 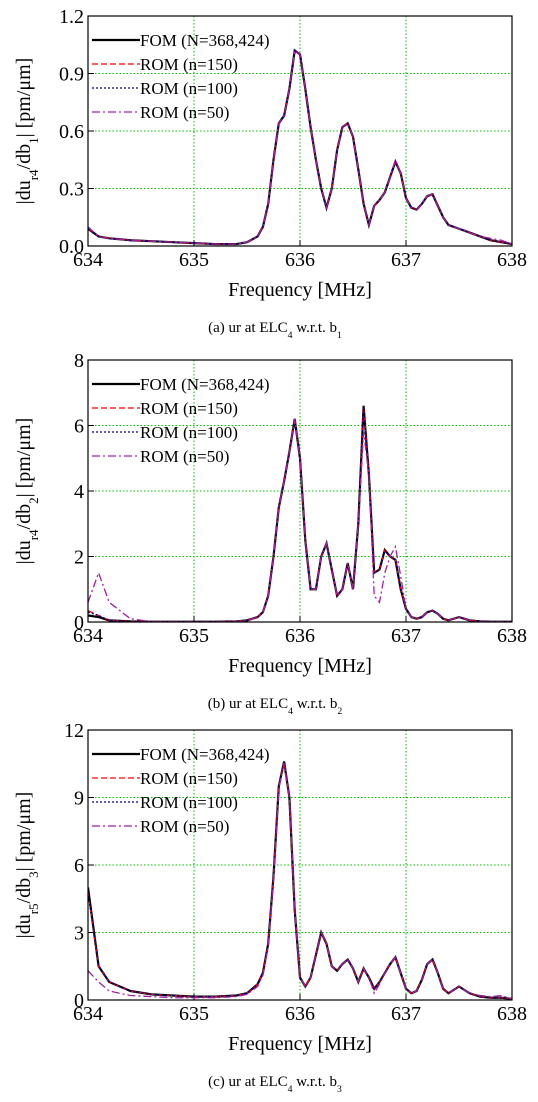 I want to click on y-tick-label: 0.0, so click(x=71, y=247).